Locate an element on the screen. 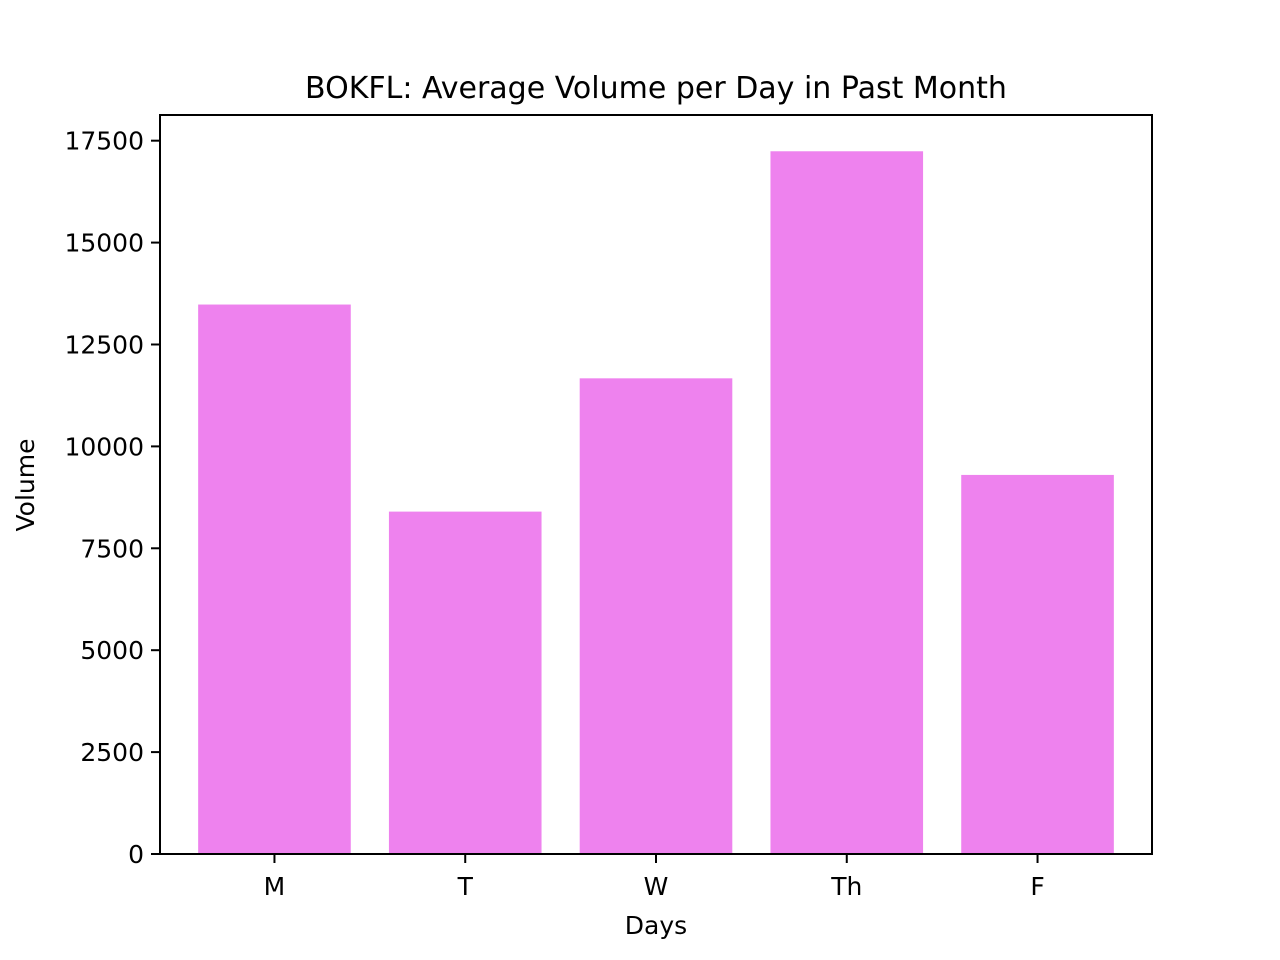 The height and width of the screenshot is (960, 1280). x-tick-label: M is located at coordinates (275, 886).